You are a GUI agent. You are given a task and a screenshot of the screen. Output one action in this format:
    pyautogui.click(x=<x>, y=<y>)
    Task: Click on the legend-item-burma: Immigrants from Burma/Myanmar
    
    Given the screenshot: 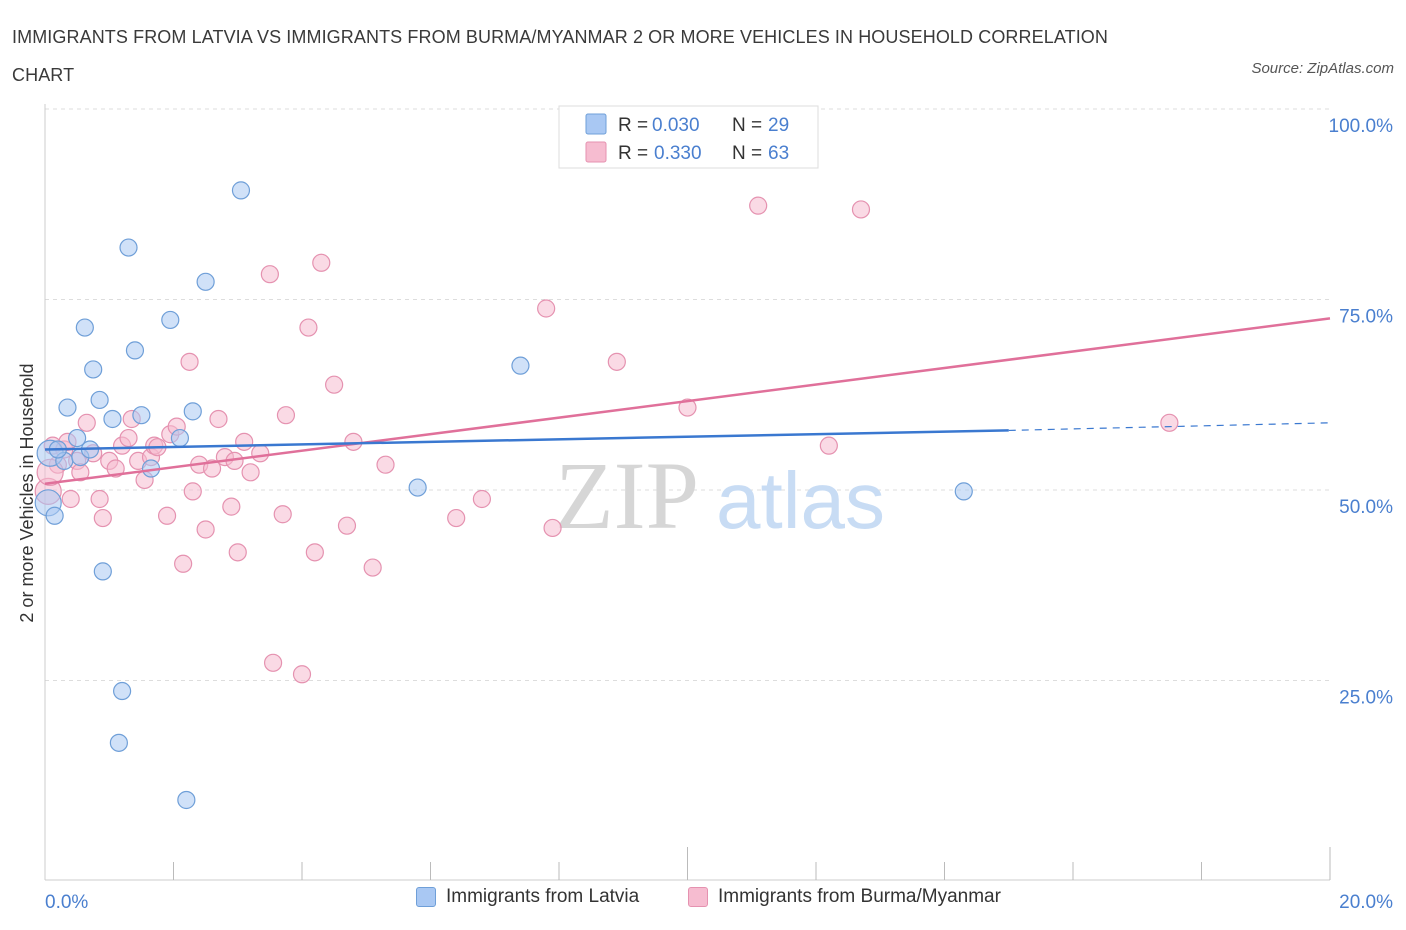 What is the action you would take?
    pyautogui.click(x=844, y=897)
    